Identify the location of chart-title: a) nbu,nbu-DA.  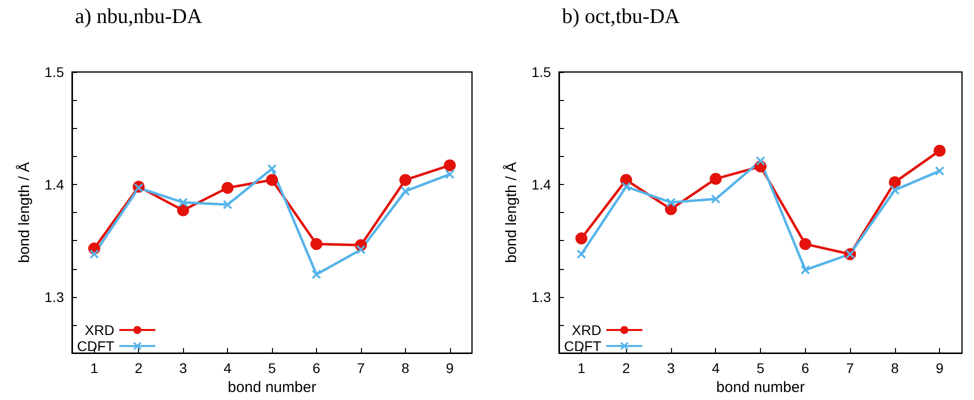
(138, 16).